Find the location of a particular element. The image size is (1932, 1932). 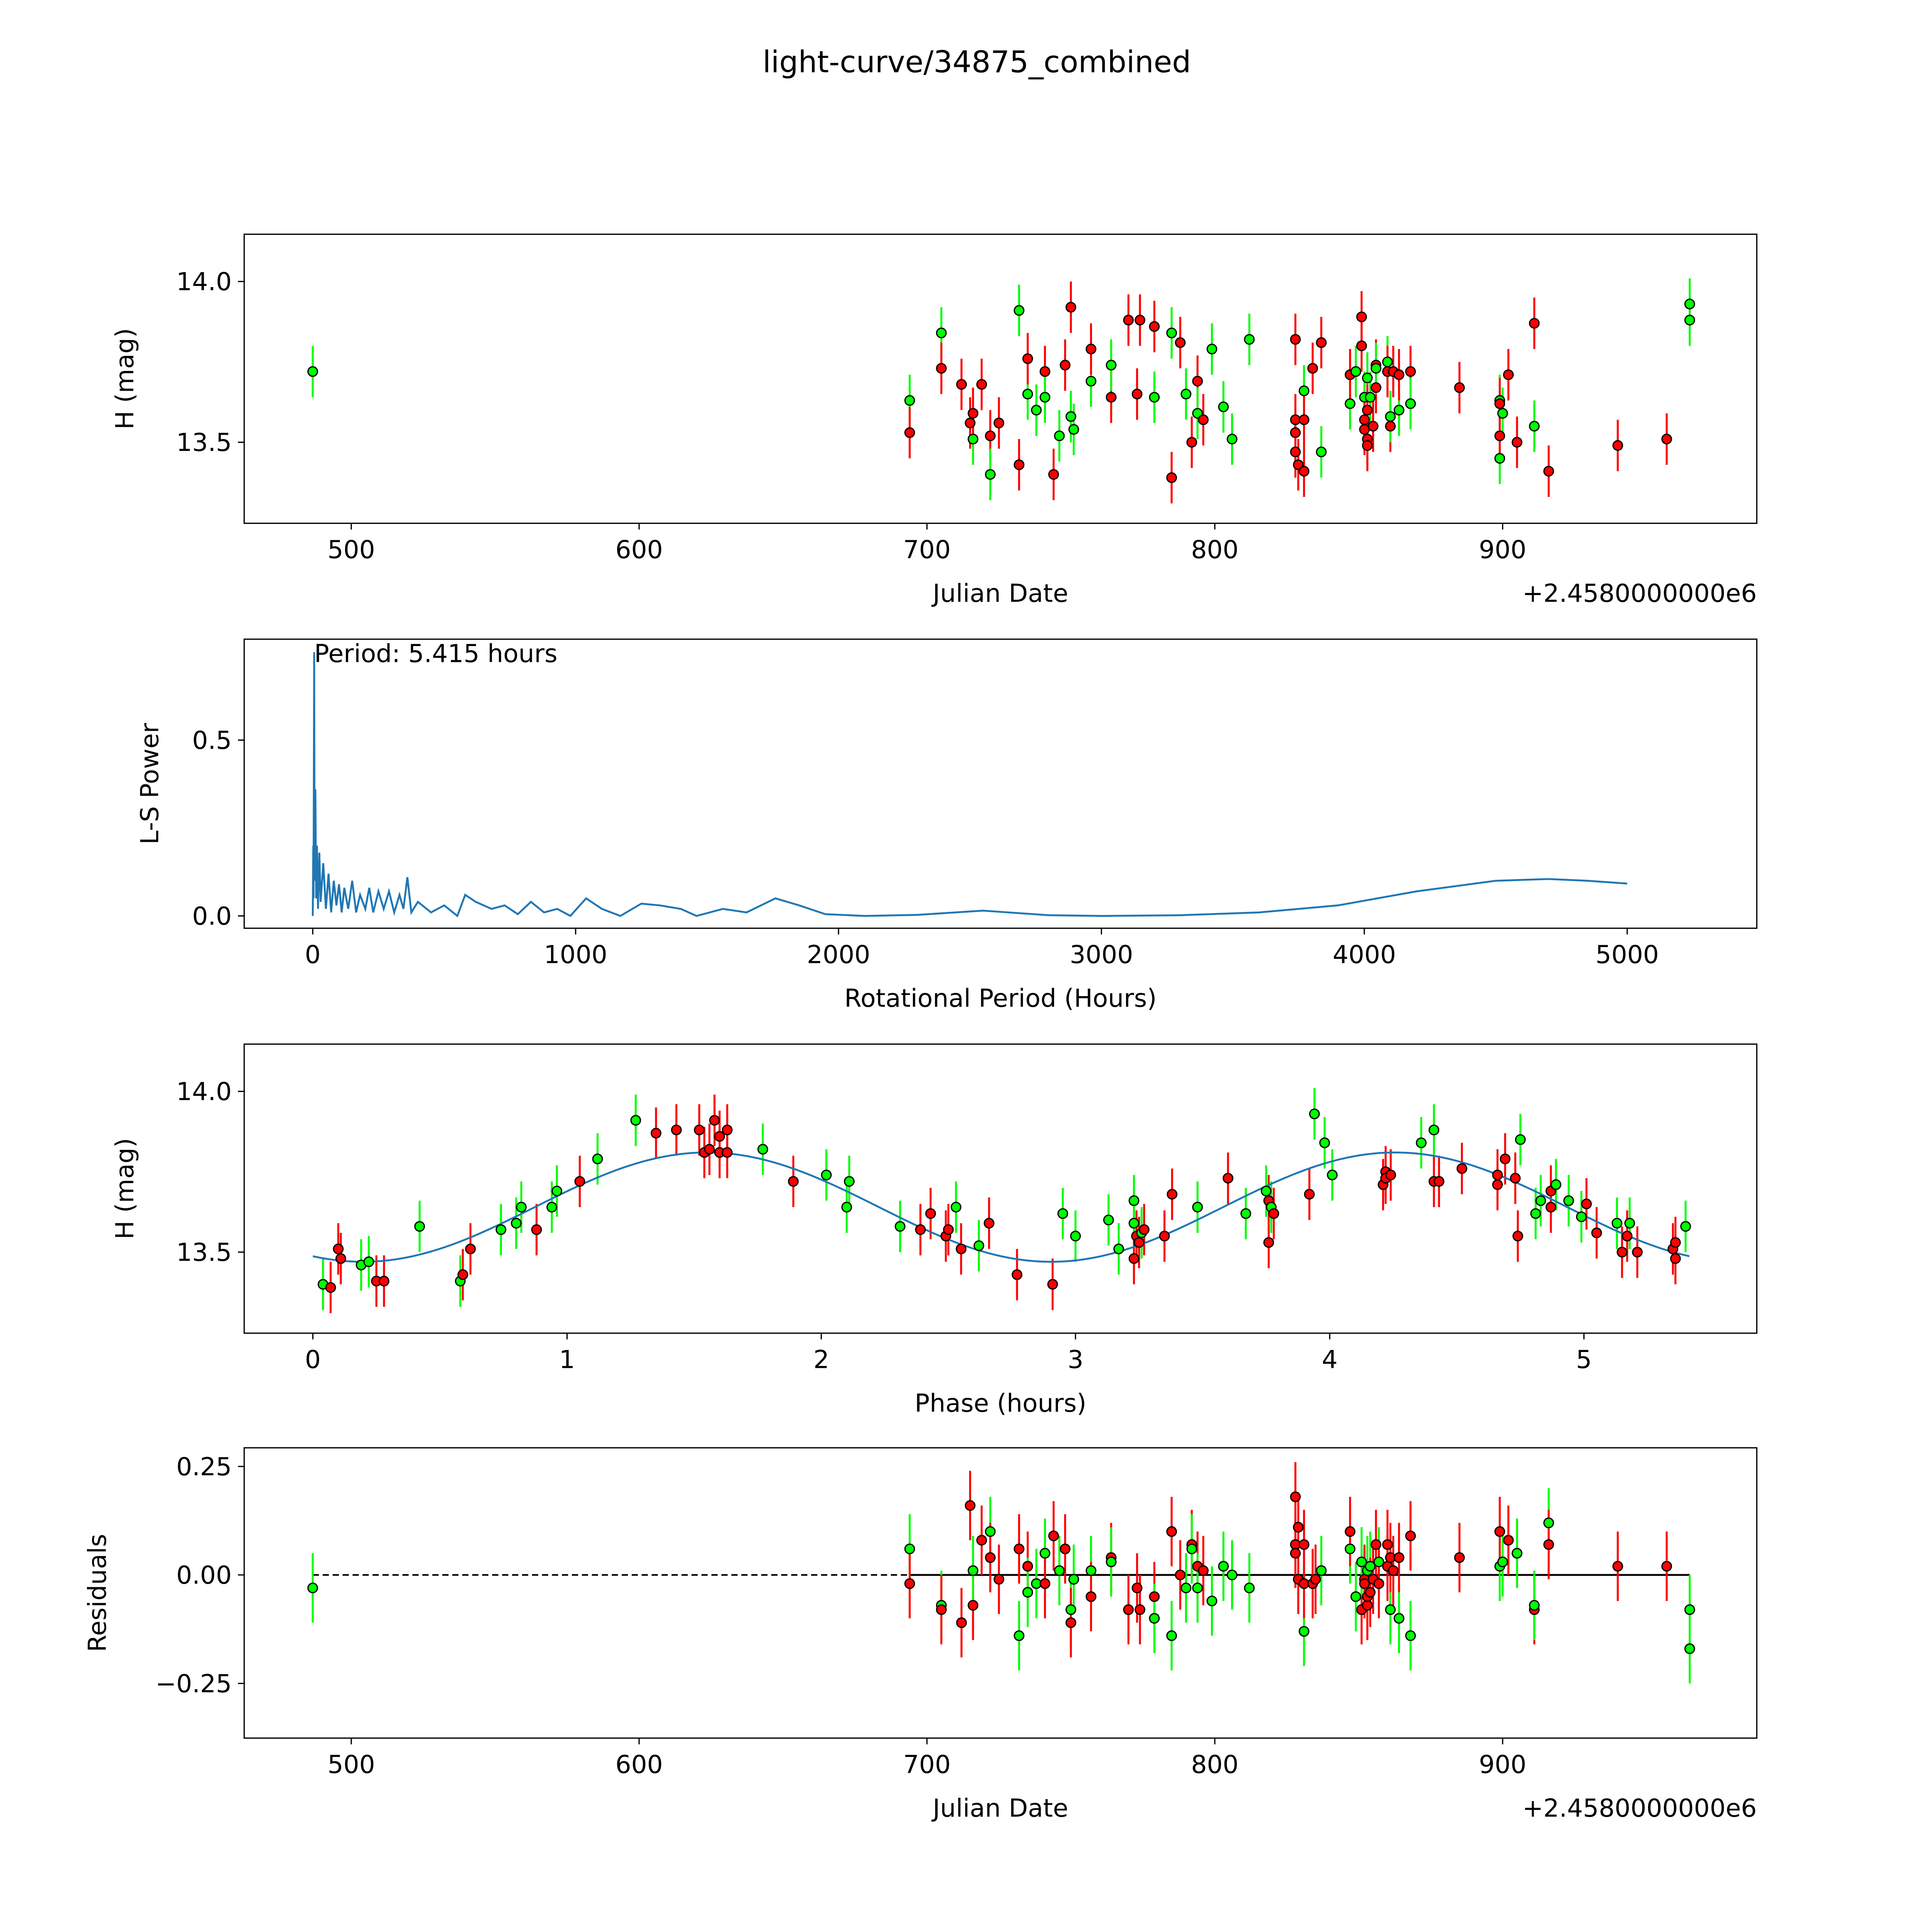

x-axis-label: Julian Date is located at coordinates (999, 1809).